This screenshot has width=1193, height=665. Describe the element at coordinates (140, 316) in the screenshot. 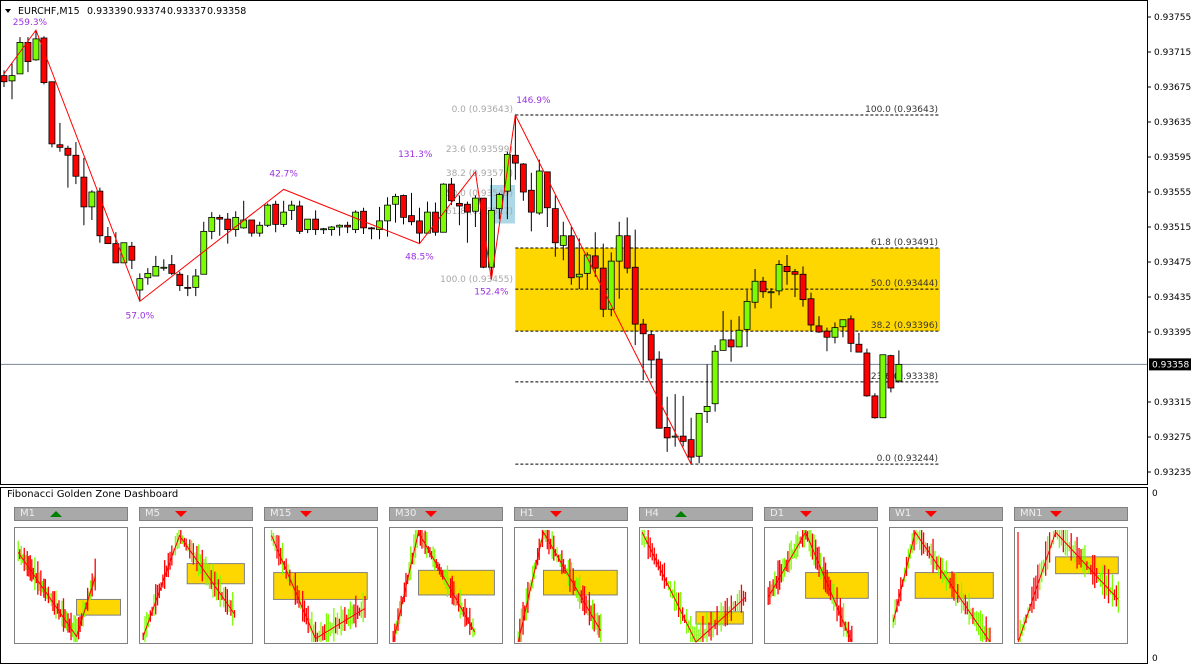

I see `zigzag-percent-label: 57.0%` at that location.